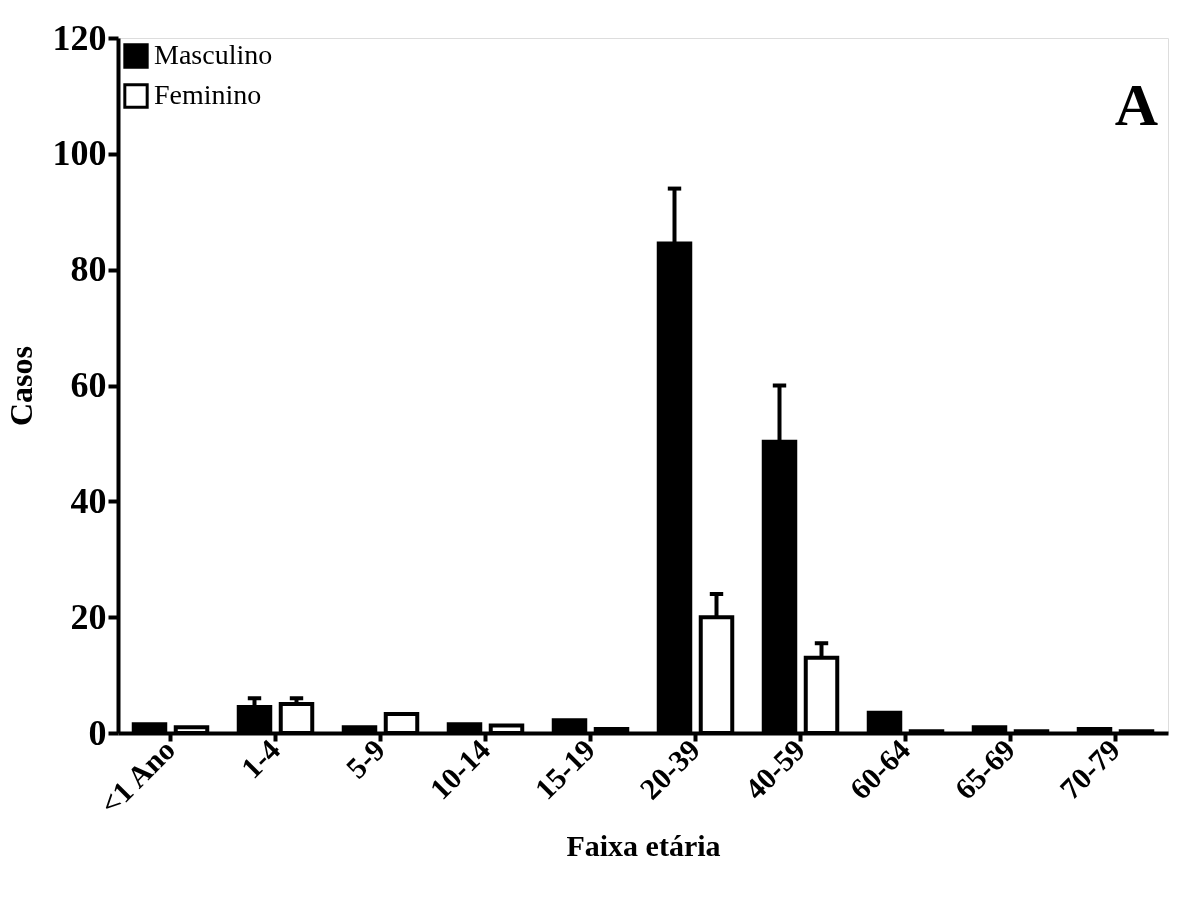  I want to click on y-tick-label: 60, so click(88, 385).